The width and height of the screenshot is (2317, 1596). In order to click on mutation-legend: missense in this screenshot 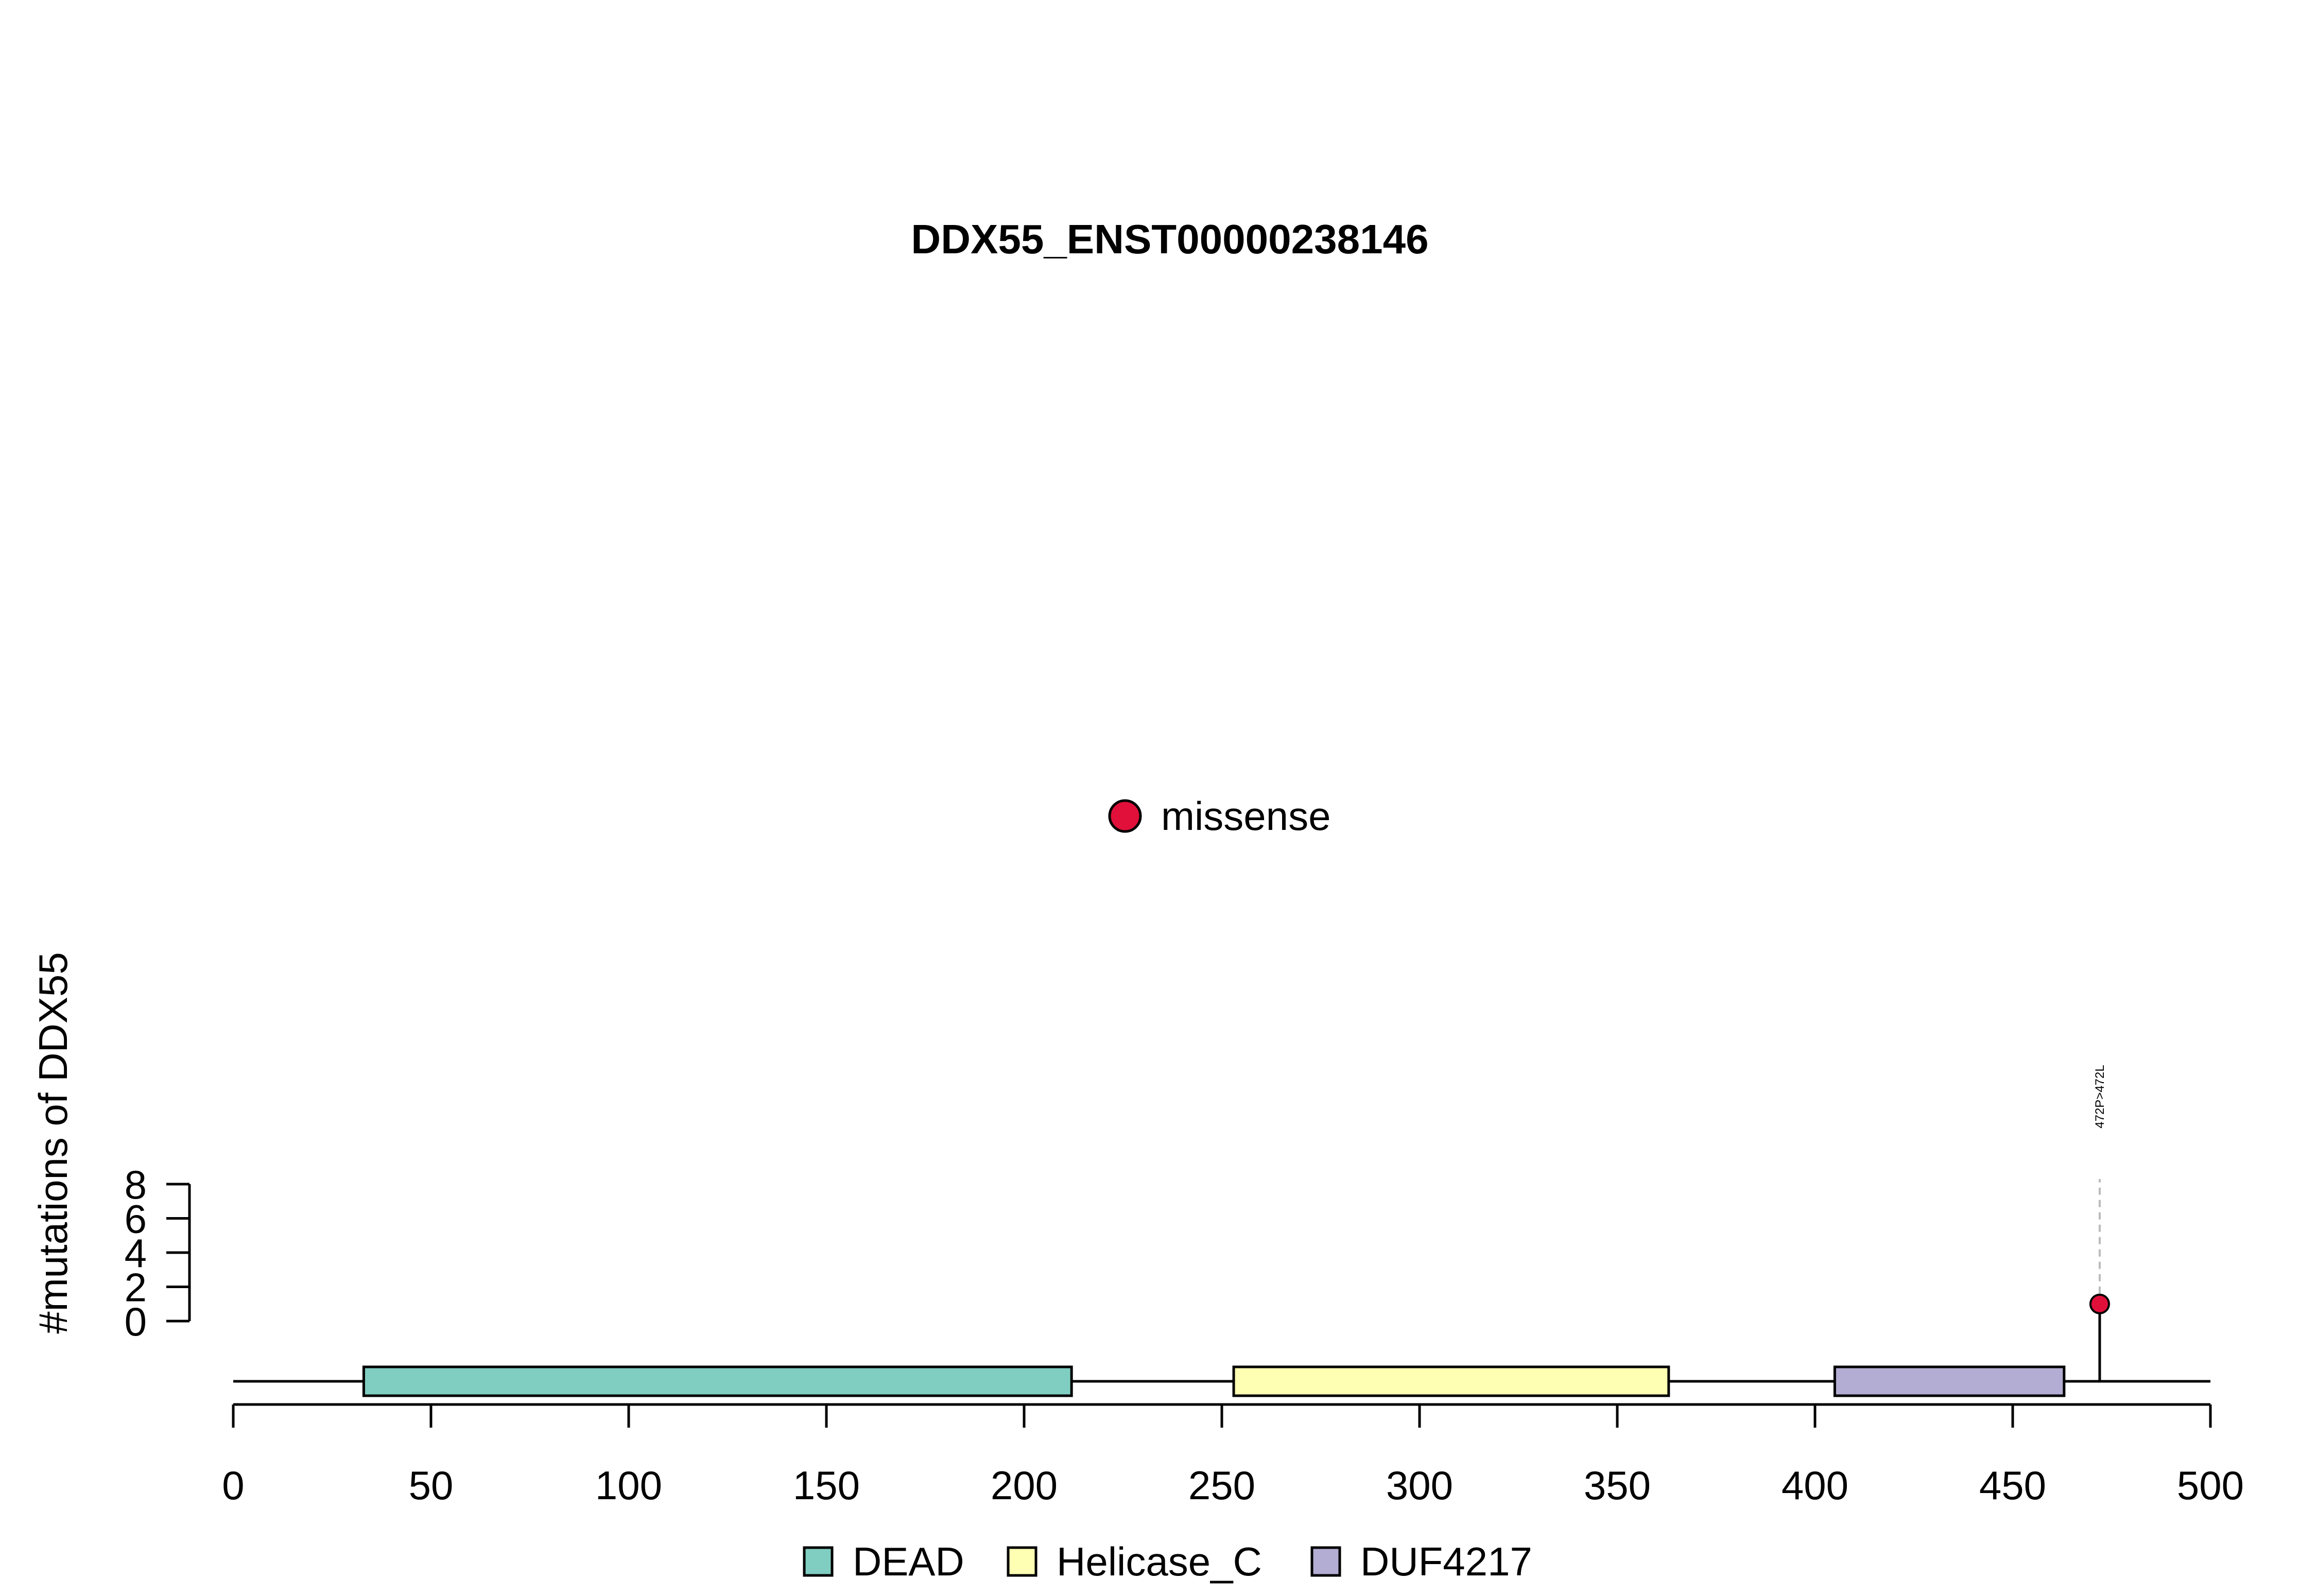, I will do `click(1219, 816)`.